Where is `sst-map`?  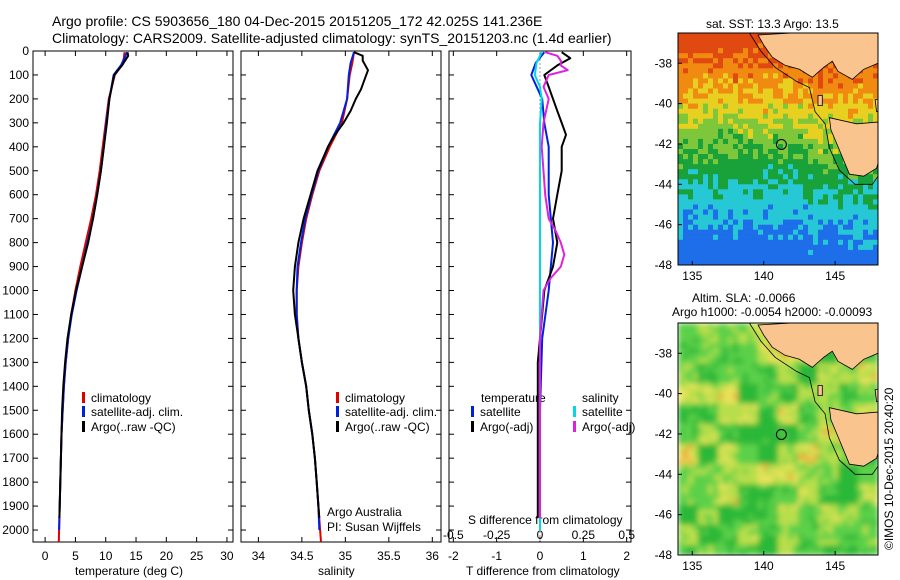 sst-map is located at coordinates (778, 149).